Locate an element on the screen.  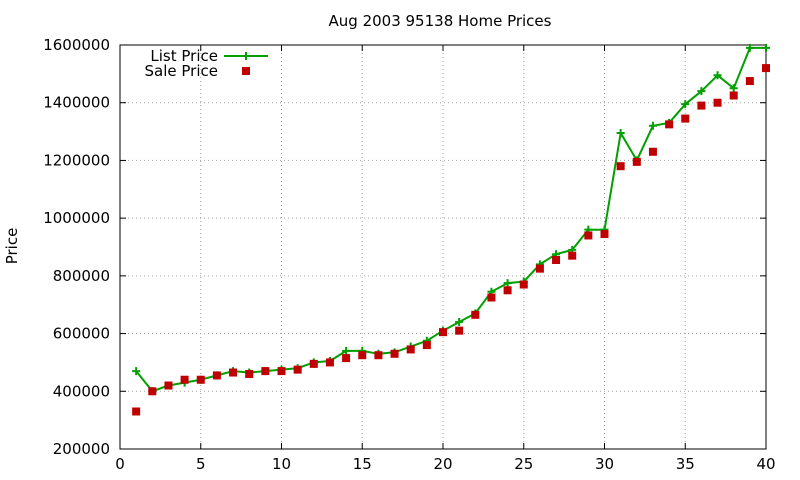
x-tick-label: 5 is located at coordinates (201, 464).